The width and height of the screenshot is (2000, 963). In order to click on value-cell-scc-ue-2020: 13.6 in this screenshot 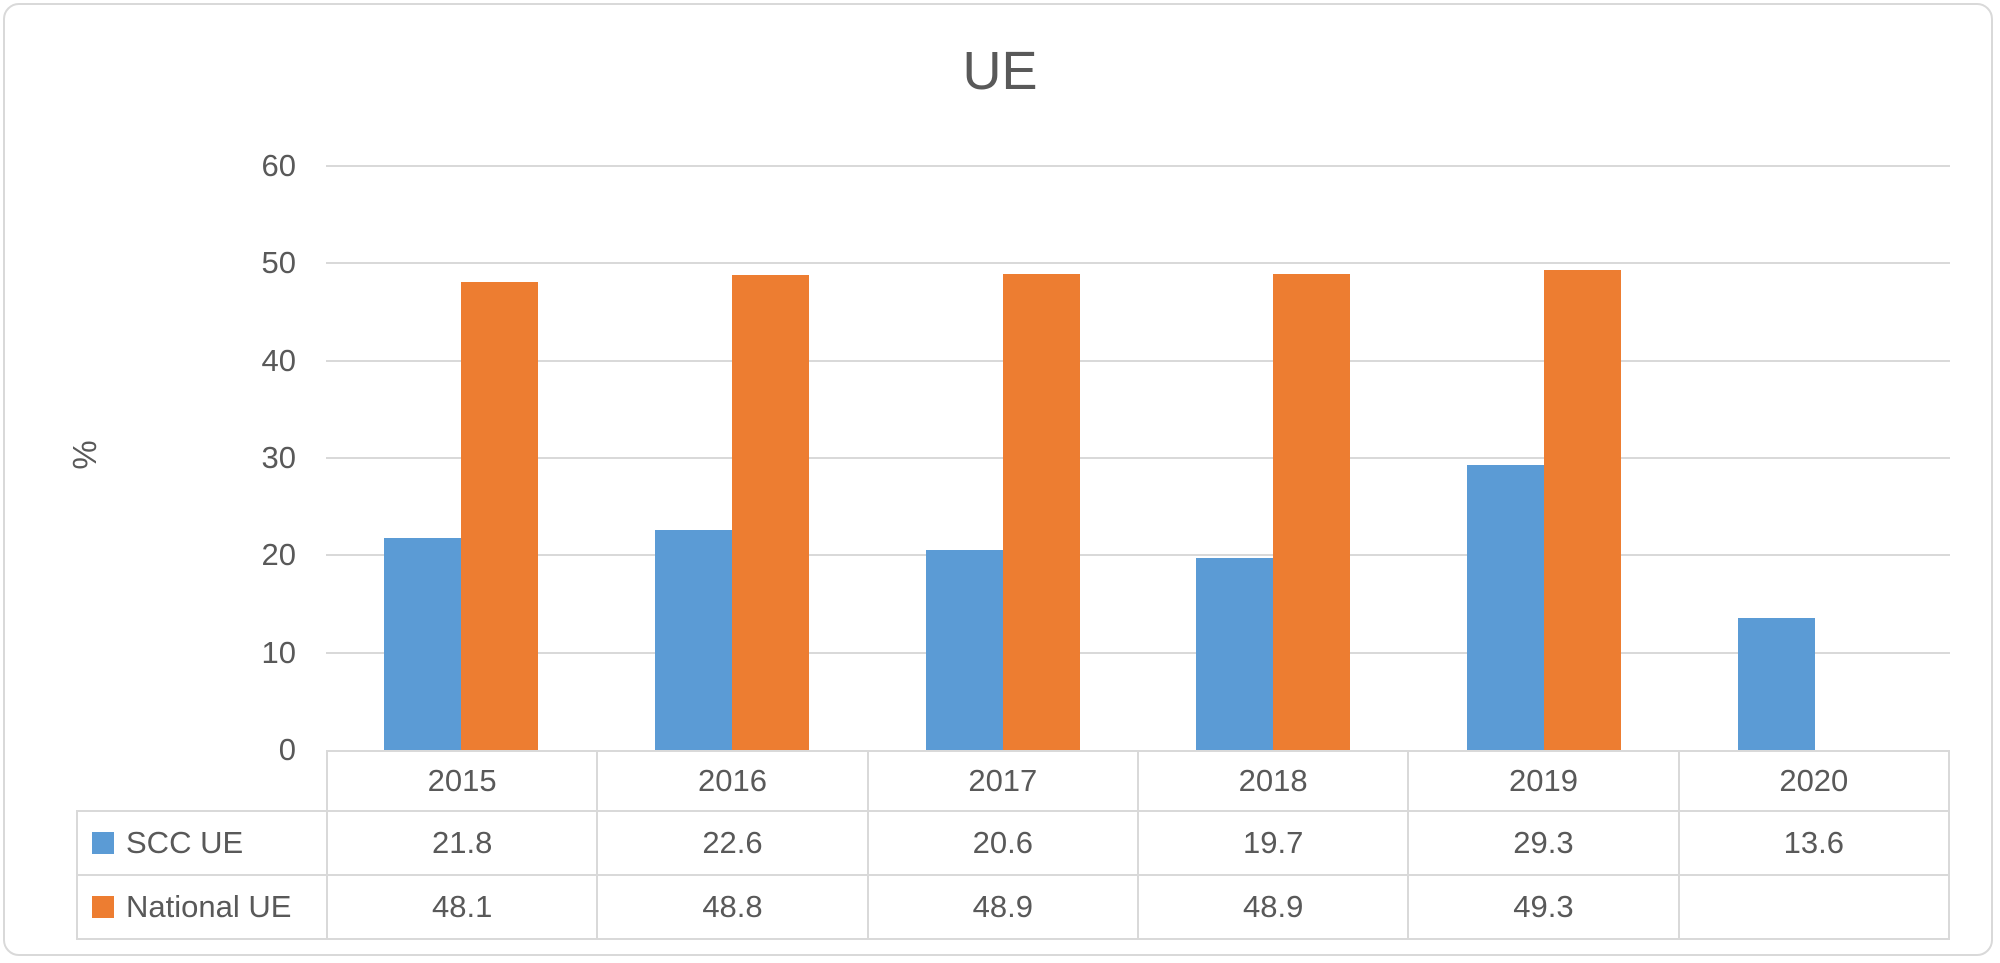, I will do `click(1814, 843)`.